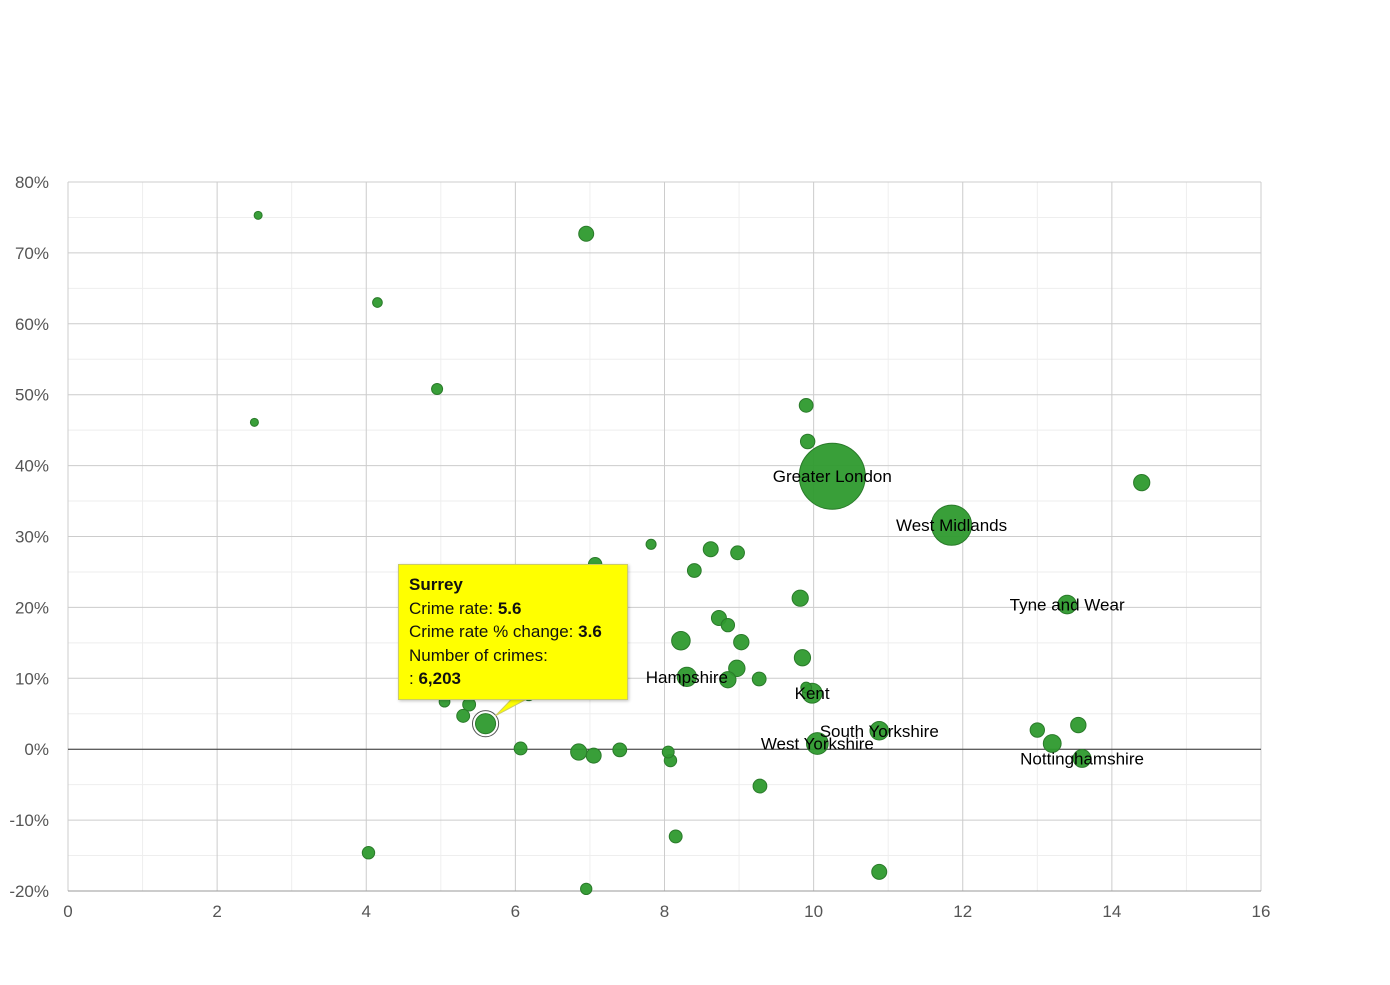 This screenshot has width=1390, height=985. I want to click on y-tick-label: -20%, so click(29, 891).